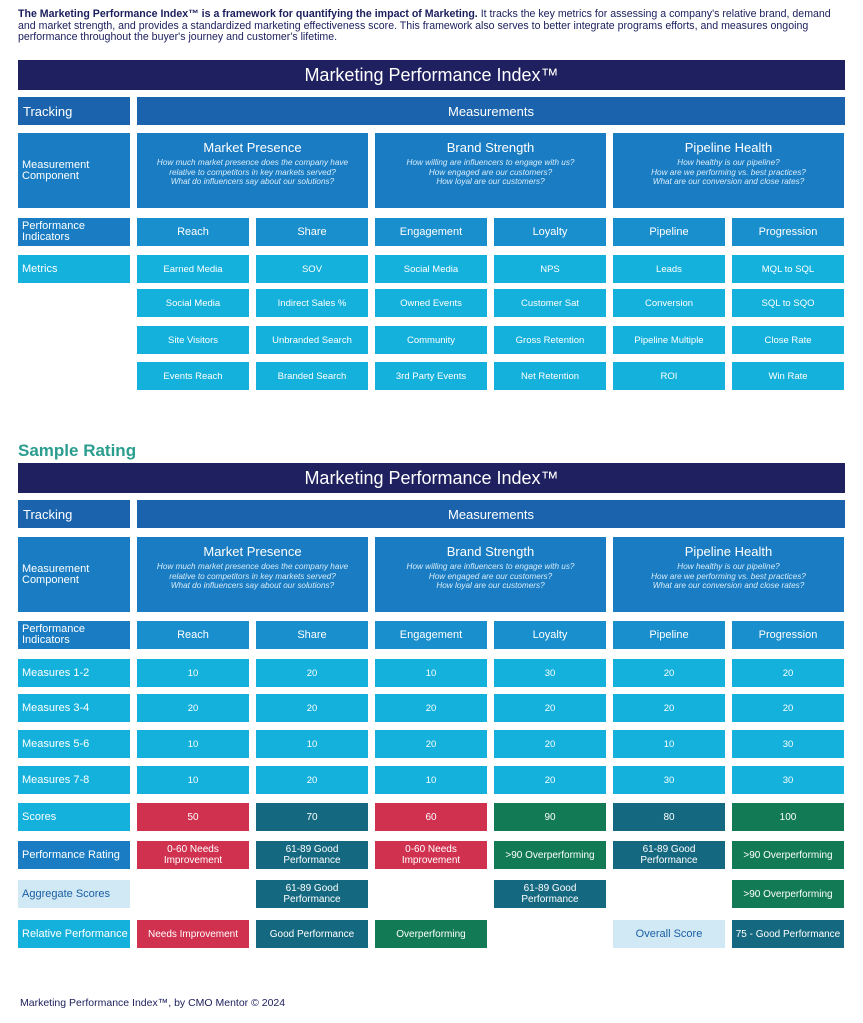  What do you see at coordinates (728, 551) in the screenshot?
I see `component-title: Pipeline Health` at bounding box center [728, 551].